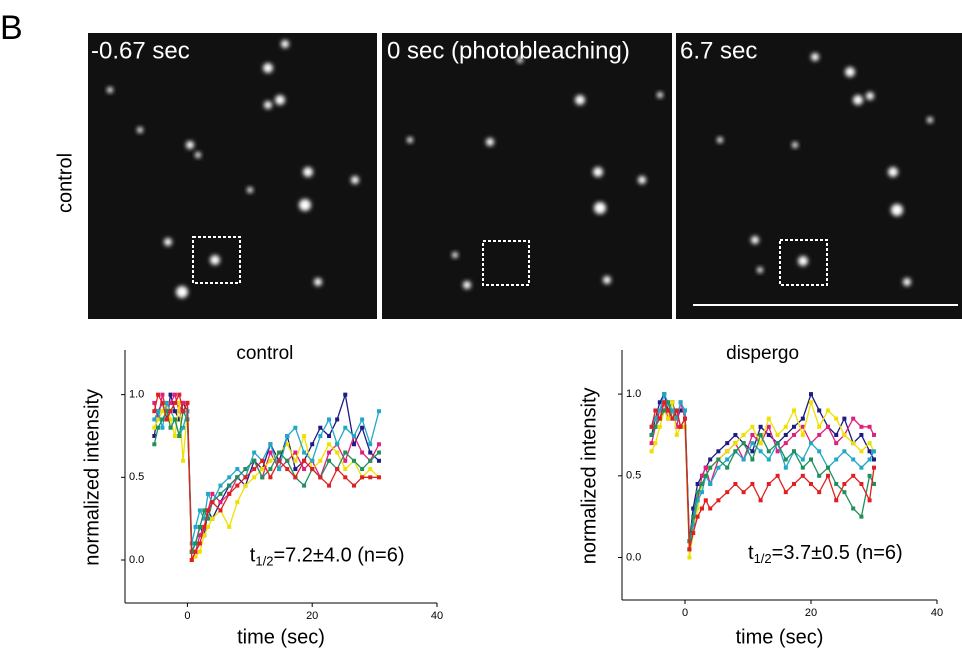  I want to click on annotation-text: =3.7±0.5 (n=6), so click(837, 554).